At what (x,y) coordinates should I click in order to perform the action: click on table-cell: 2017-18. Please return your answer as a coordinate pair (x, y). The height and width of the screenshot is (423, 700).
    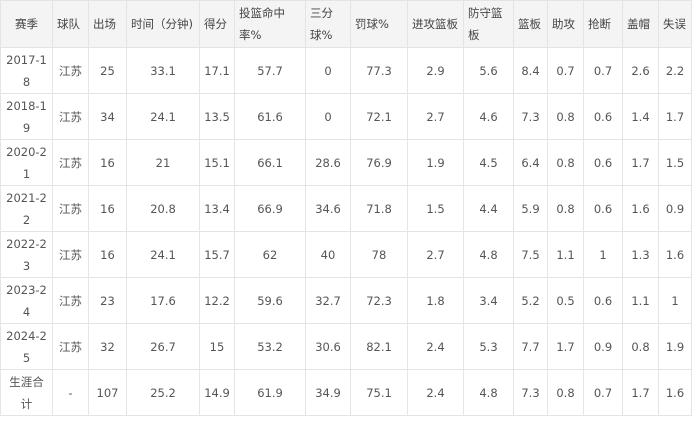
    Looking at the image, I should click on (26, 70).